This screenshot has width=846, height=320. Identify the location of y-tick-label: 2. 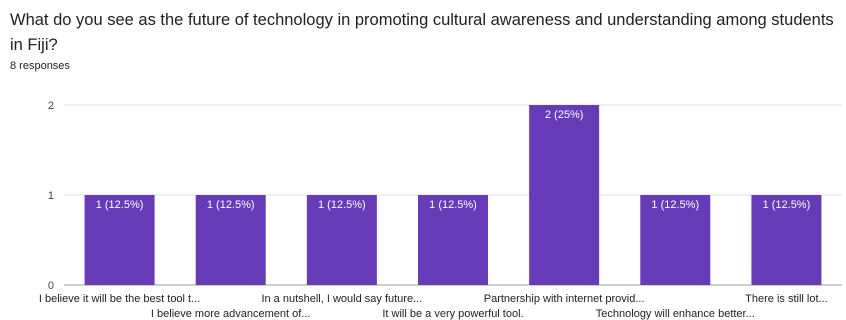
(51, 106).